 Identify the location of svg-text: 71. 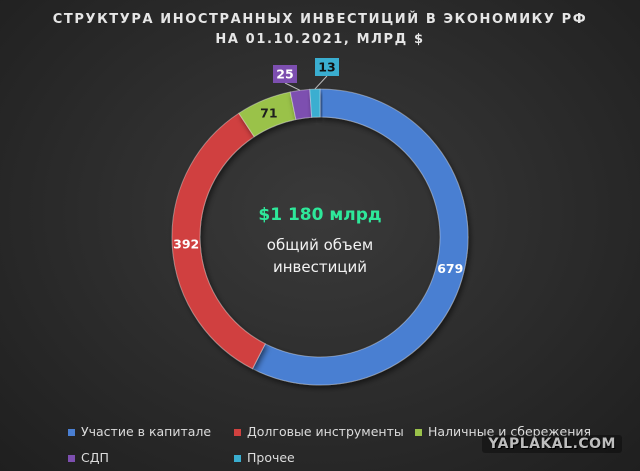
(268, 113).